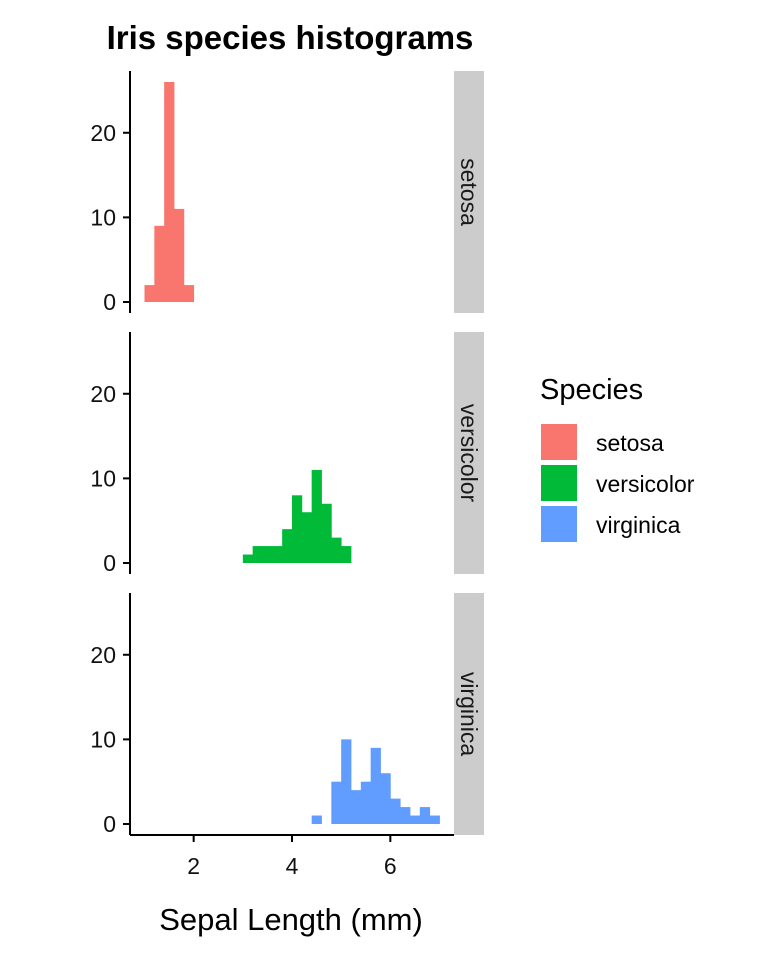 This screenshot has height=960, width=768. What do you see at coordinates (591, 390) in the screenshot?
I see `legend-title: Species` at bounding box center [591, 390].